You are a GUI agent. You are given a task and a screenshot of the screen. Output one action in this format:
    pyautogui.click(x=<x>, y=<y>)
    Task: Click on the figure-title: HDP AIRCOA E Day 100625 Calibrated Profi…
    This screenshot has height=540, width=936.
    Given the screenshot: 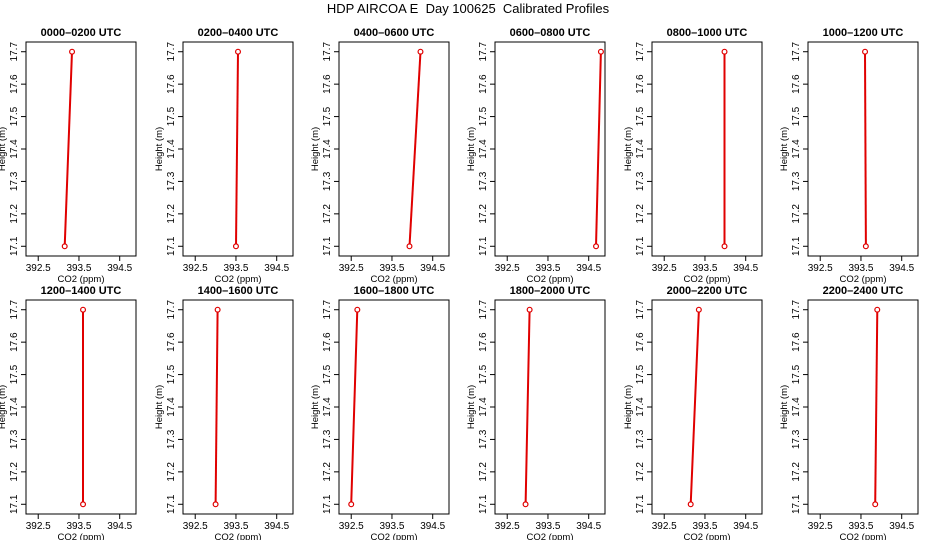 What is the action you would take?
    pyautogui.click(x=468, y=8)
    